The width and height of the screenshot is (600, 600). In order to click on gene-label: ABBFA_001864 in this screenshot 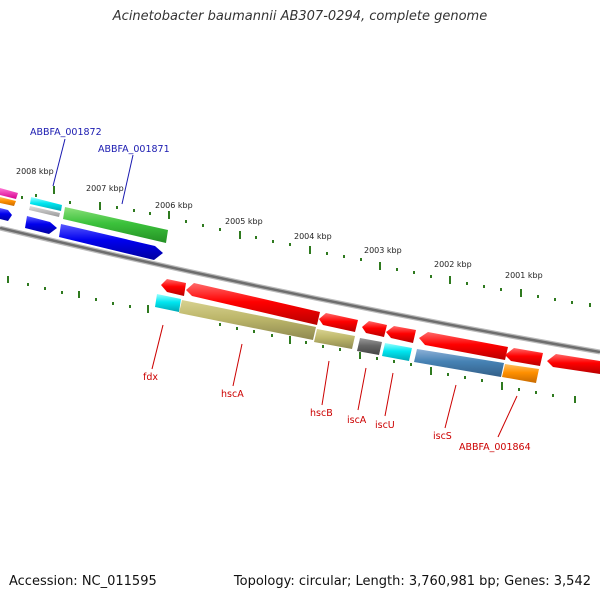, I will do `click(495, 447)`.